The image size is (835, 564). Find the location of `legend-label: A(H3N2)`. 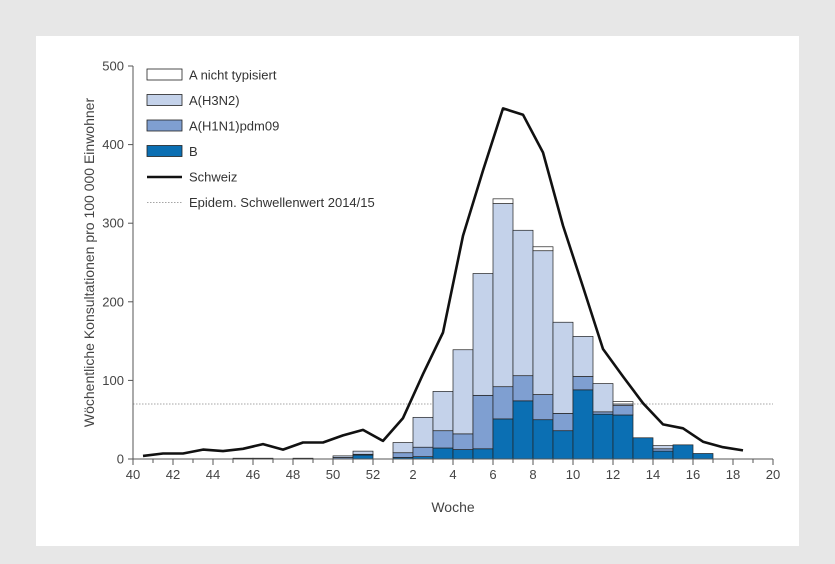

legend-label: A(H3N2) is located at coordinates (214, 100).